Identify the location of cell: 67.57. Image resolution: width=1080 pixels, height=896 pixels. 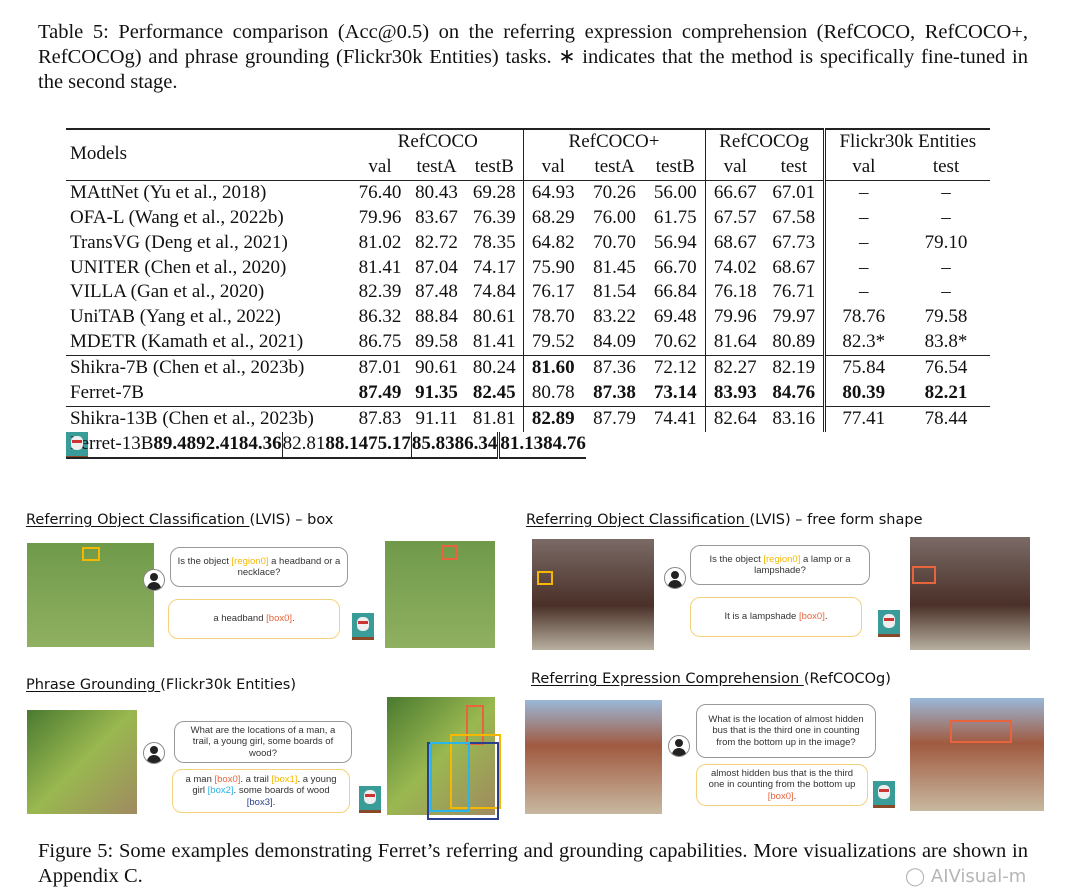
(735, 217).